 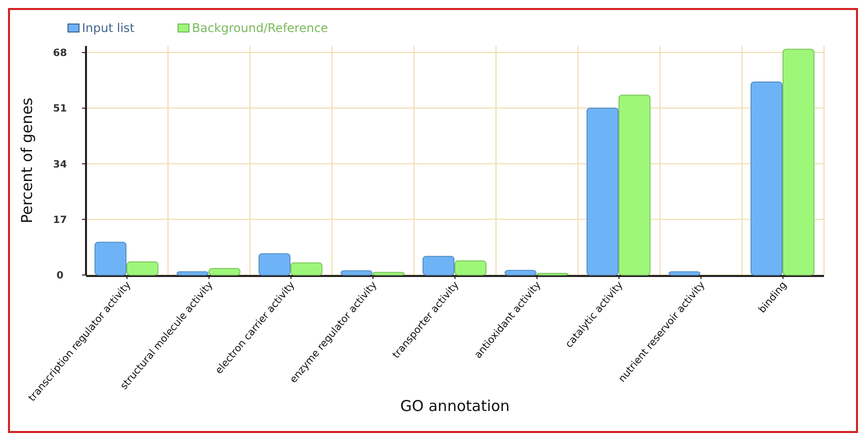 What do you see at coordinates (108, 28) in the screenshot?
I see `legend-label: Input list` at bounding box center [108, 28].